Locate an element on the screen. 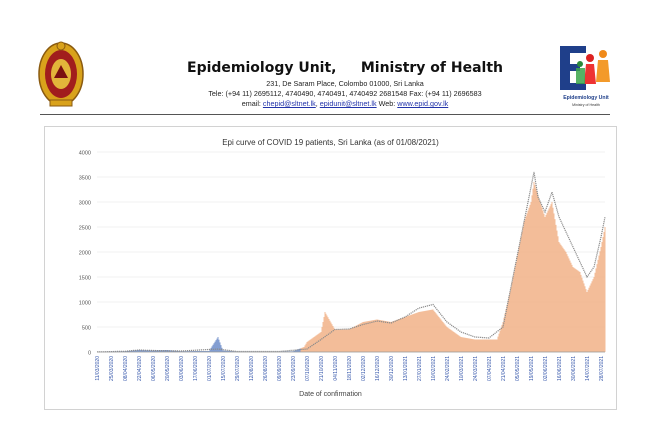 This screenshot has height=433, width=650. x-tick-label: 22/04/2020 is located at coordinates (140, 368).